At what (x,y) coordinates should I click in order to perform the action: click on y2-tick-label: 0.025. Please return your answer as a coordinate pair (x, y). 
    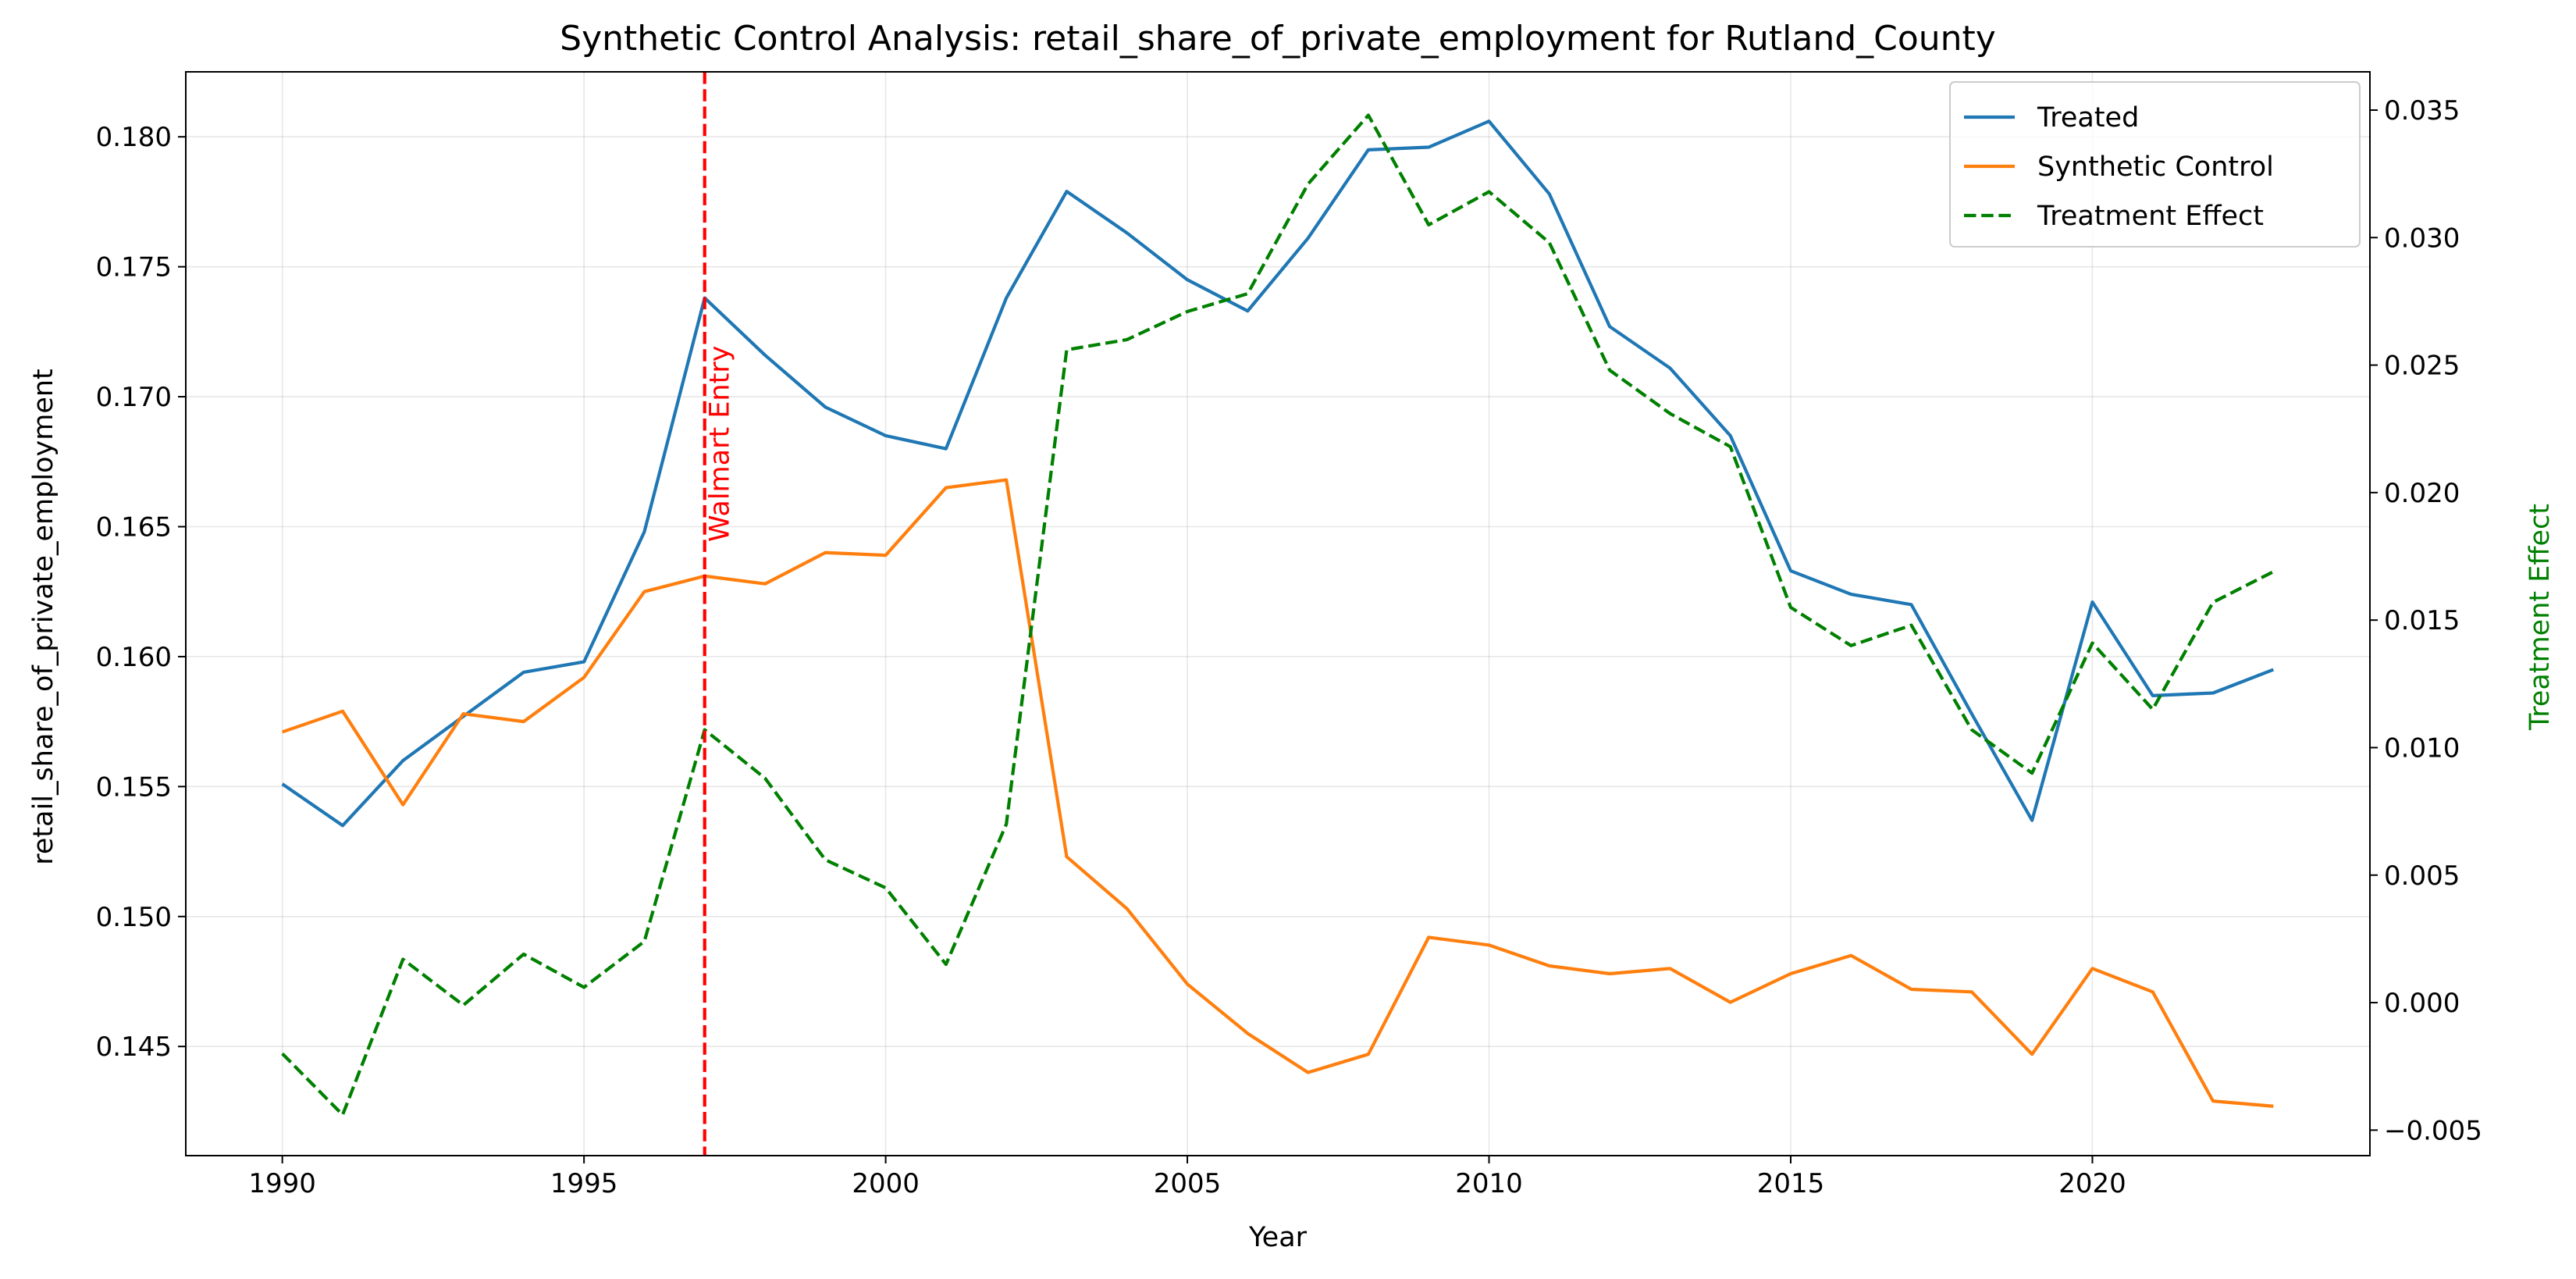
    Looking at the image, I should click on (2422, 366).